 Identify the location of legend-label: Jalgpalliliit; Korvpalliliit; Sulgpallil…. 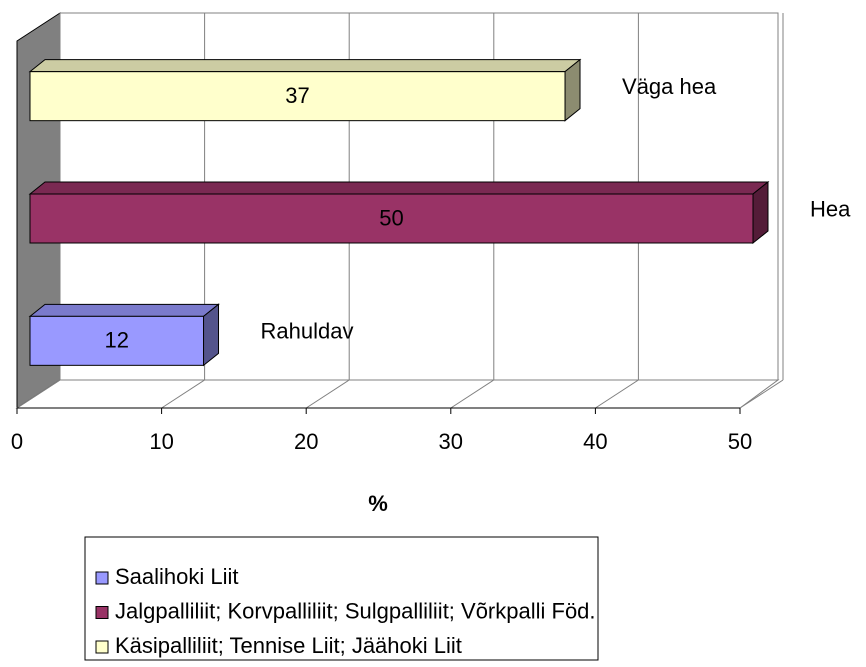
(355, 610).